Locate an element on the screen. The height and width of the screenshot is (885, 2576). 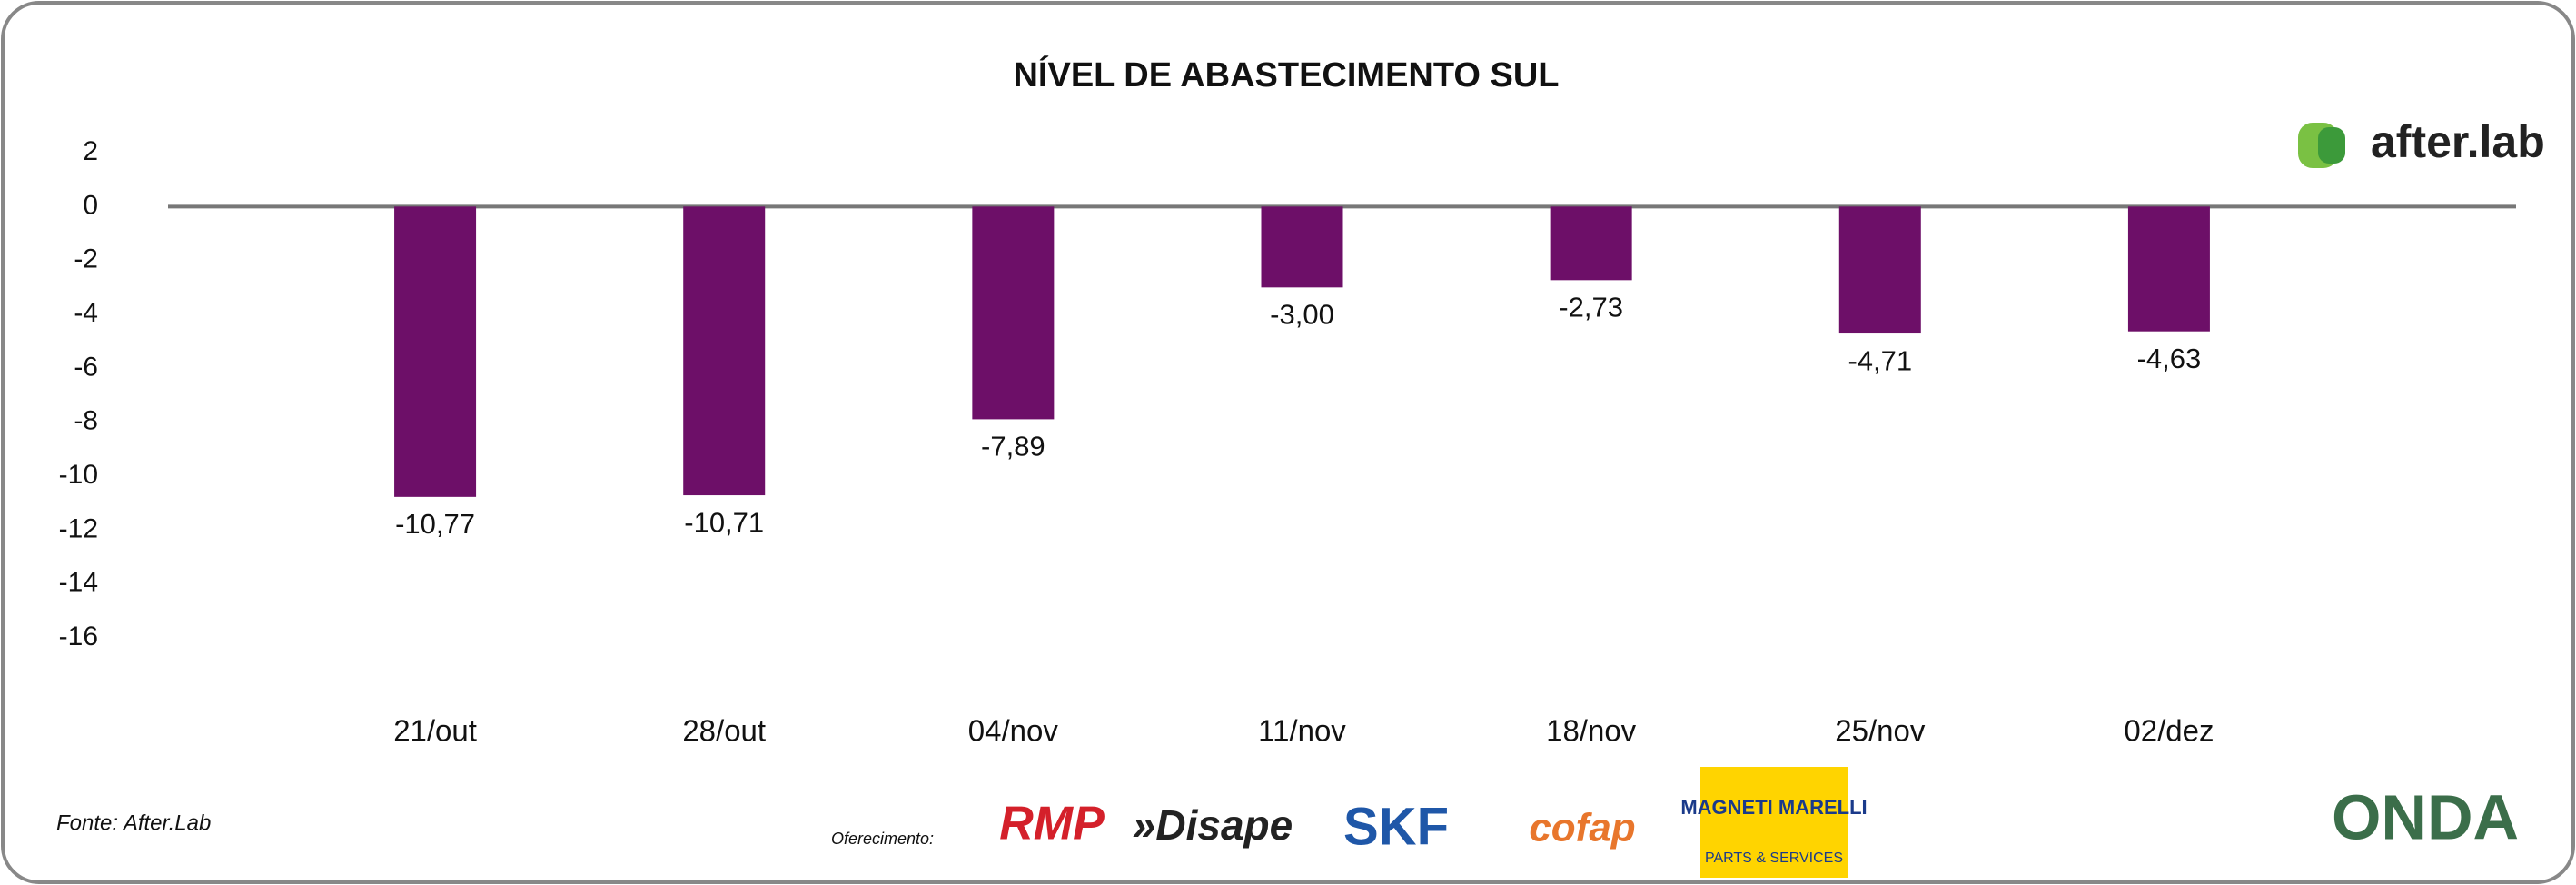
value-label: -2,73 is located at coordinates (1591, 307).